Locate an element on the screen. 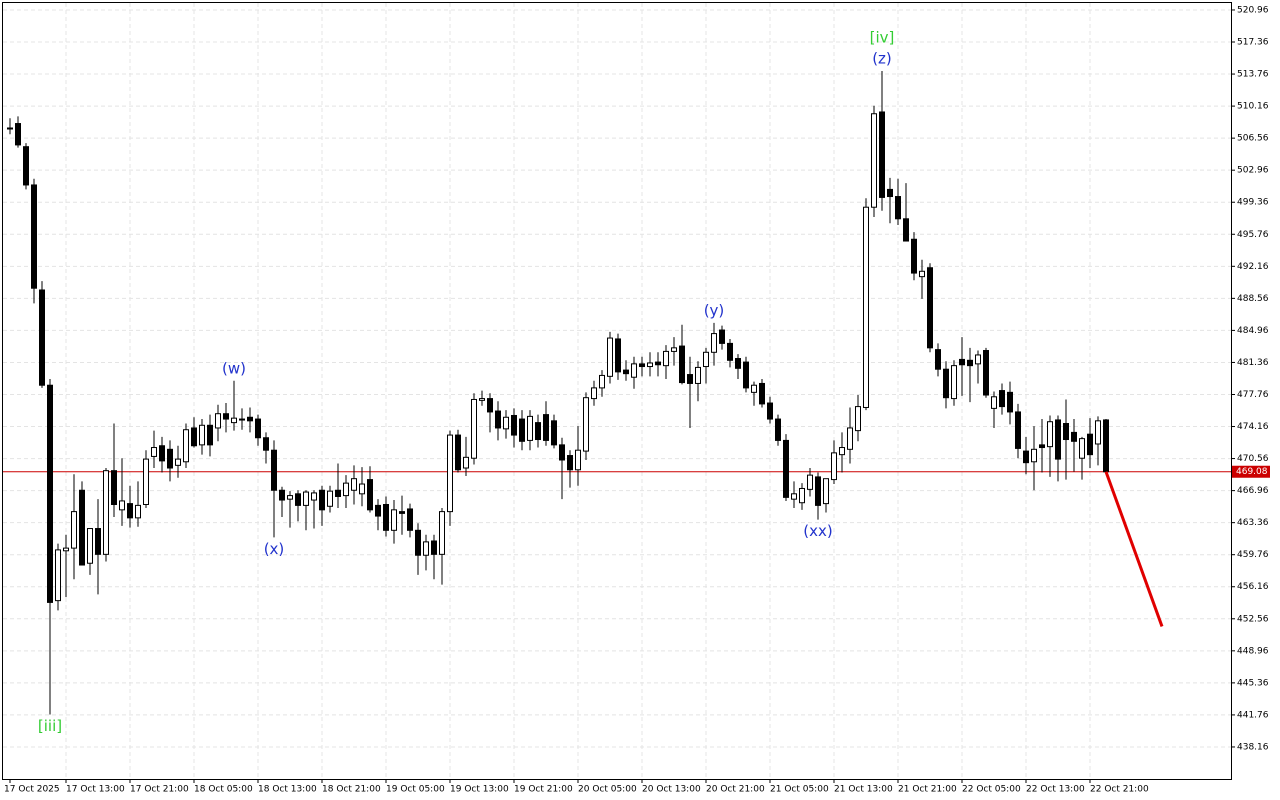  wave-label: [iv] is located at coordinates (882, 38).